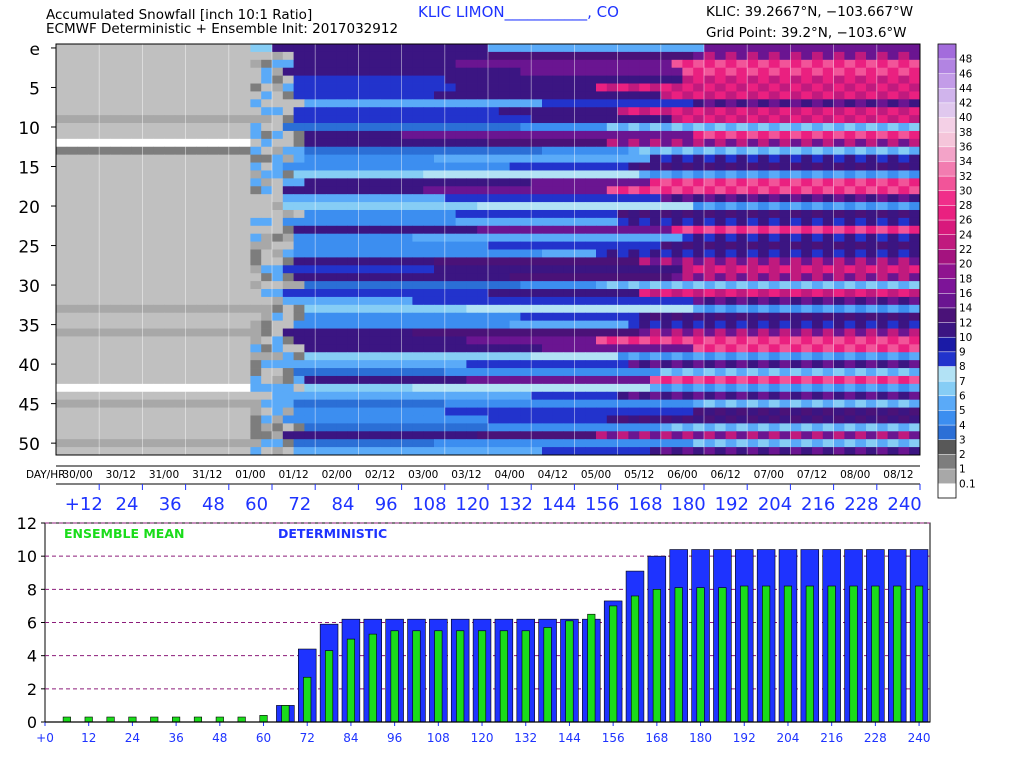 The height and width of the screenshot is (768, 1024). What do you see at coordinates (29, 208) in the screenshot?
I see `member-tick-label: 20` at bounding box center [29, 208].